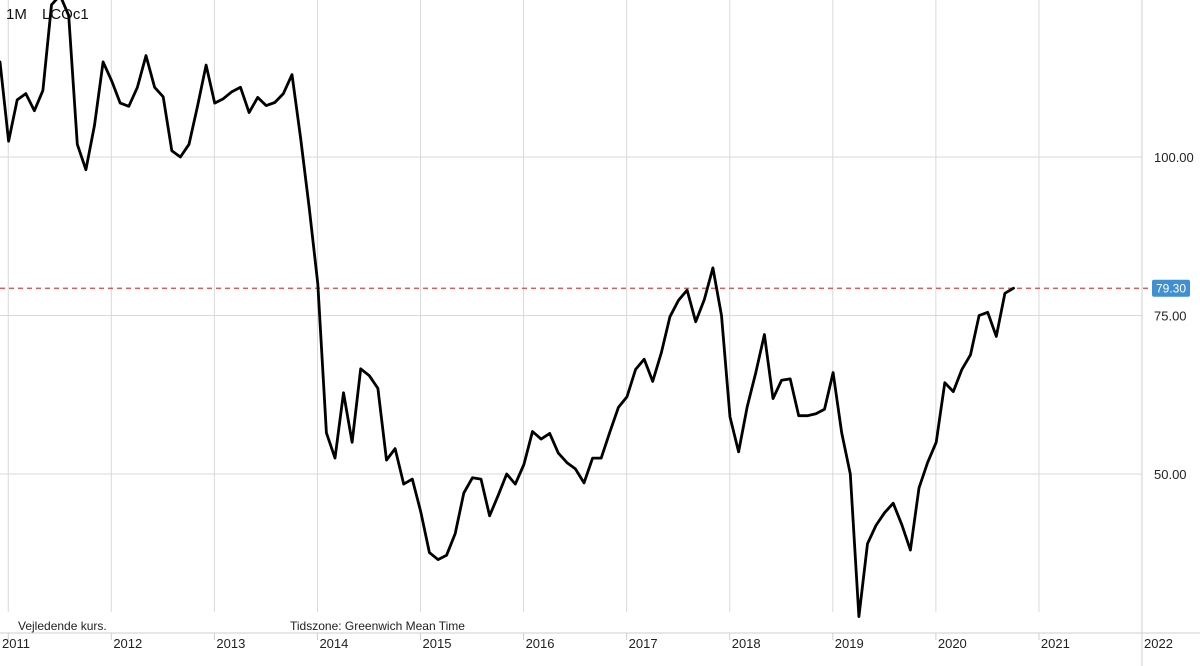  What do you see at coordinates (1170, 474) in the screenshot?
I see `y-tick-label: 50.00` at bounding box center [1170, 474].